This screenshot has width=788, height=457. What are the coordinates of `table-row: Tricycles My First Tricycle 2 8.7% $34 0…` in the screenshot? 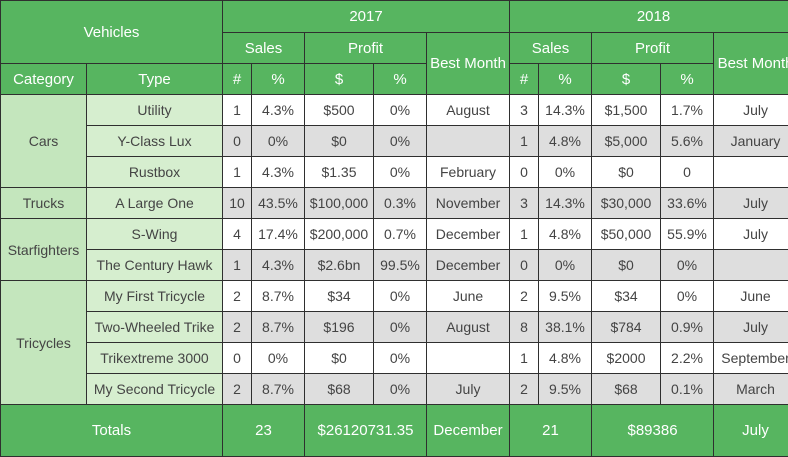 It's located at (394, 296).